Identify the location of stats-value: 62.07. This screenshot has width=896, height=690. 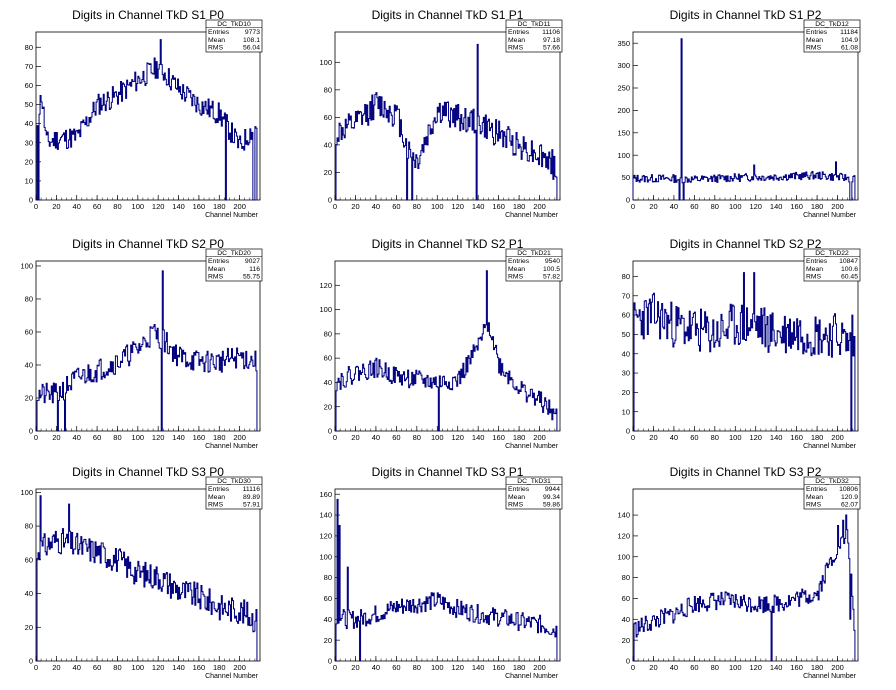
(849, 505).